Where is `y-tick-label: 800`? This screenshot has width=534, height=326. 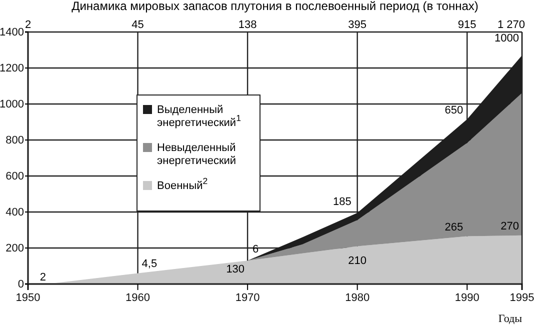
y-tick-label: 800 is located at coordinates (15, 140).